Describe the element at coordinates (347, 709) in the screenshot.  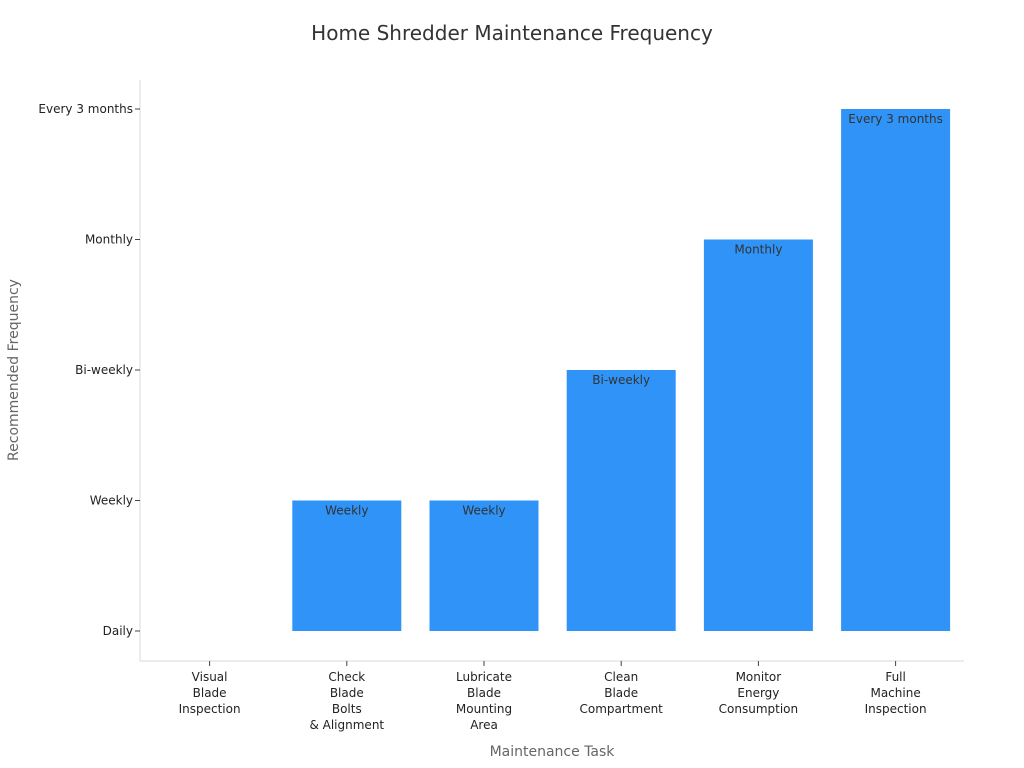
I see `x-tick-label-line: Bolts` at that location.